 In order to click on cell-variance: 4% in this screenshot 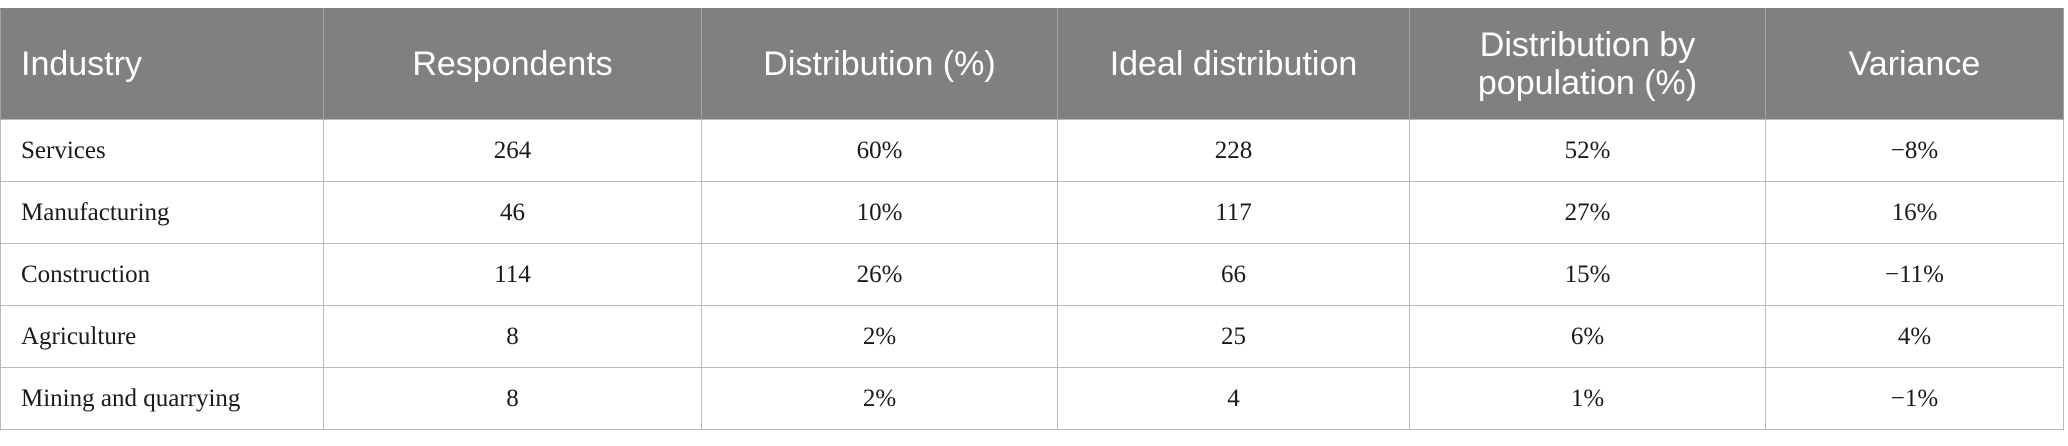, I will do `click(1914, 336)`.